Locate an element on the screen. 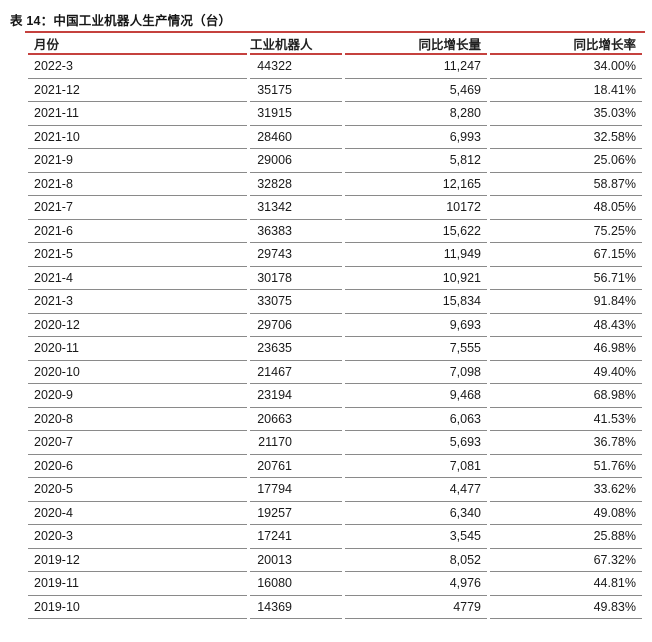 The width and height of the screenshot is (652, 642). cell-month: 2020-11 is located at coordinates (137, 349).